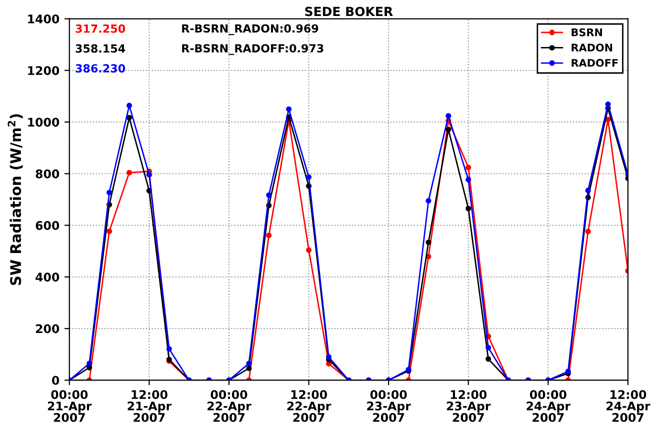  Describe the element at coordinates (468, 406) in the screenshot. I see `x-tick-label: 12:00 23-Apr 2007` at that location.